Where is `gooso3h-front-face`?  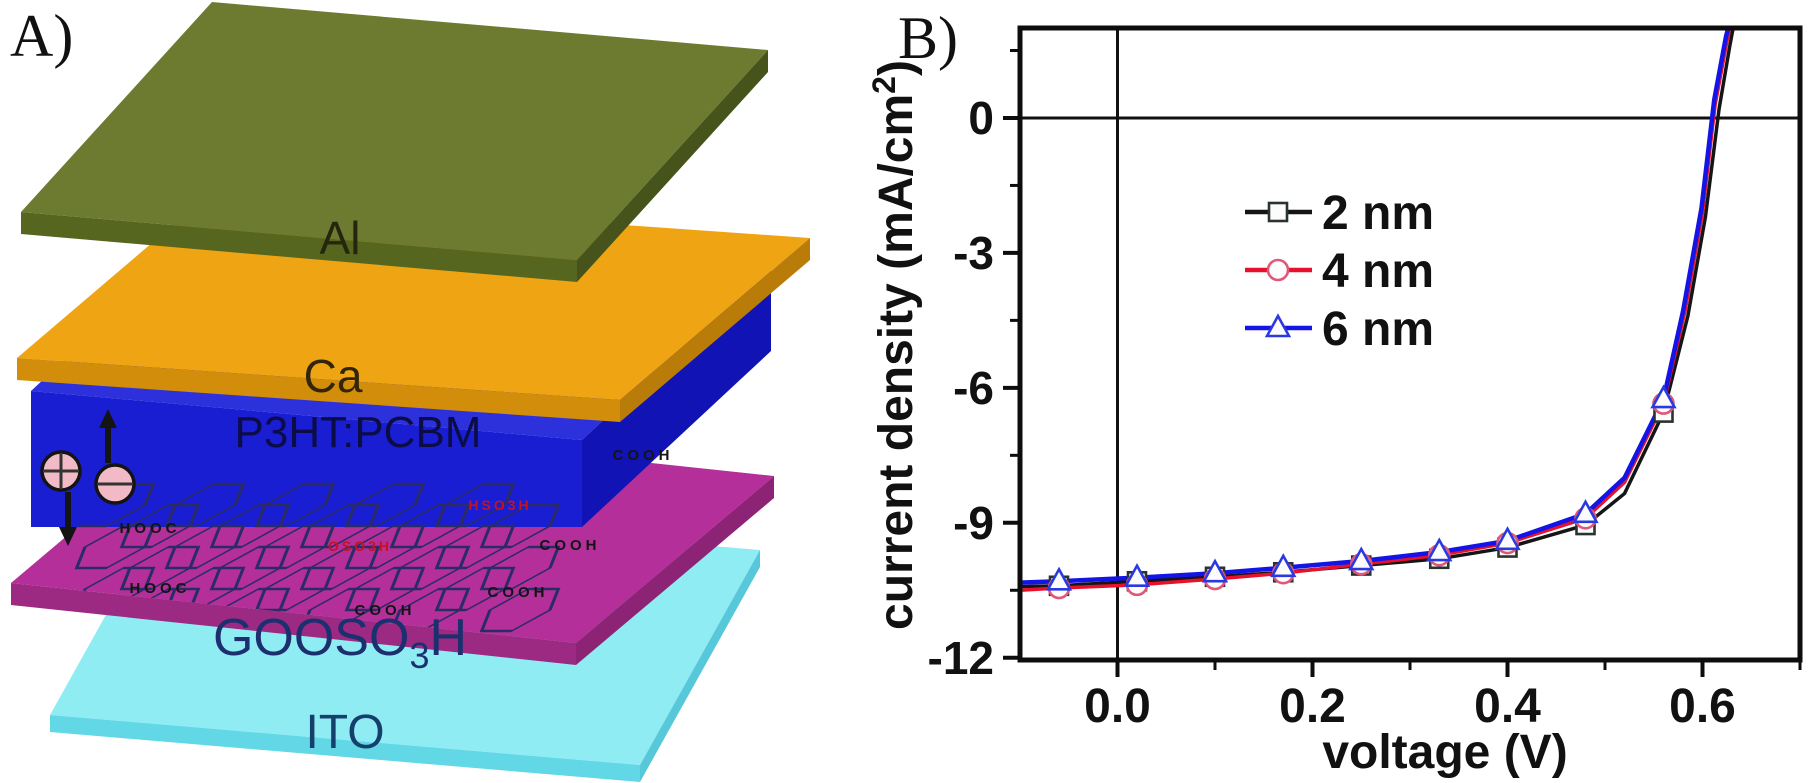 gooso3h-front-face is located at coordinates (293, 624).